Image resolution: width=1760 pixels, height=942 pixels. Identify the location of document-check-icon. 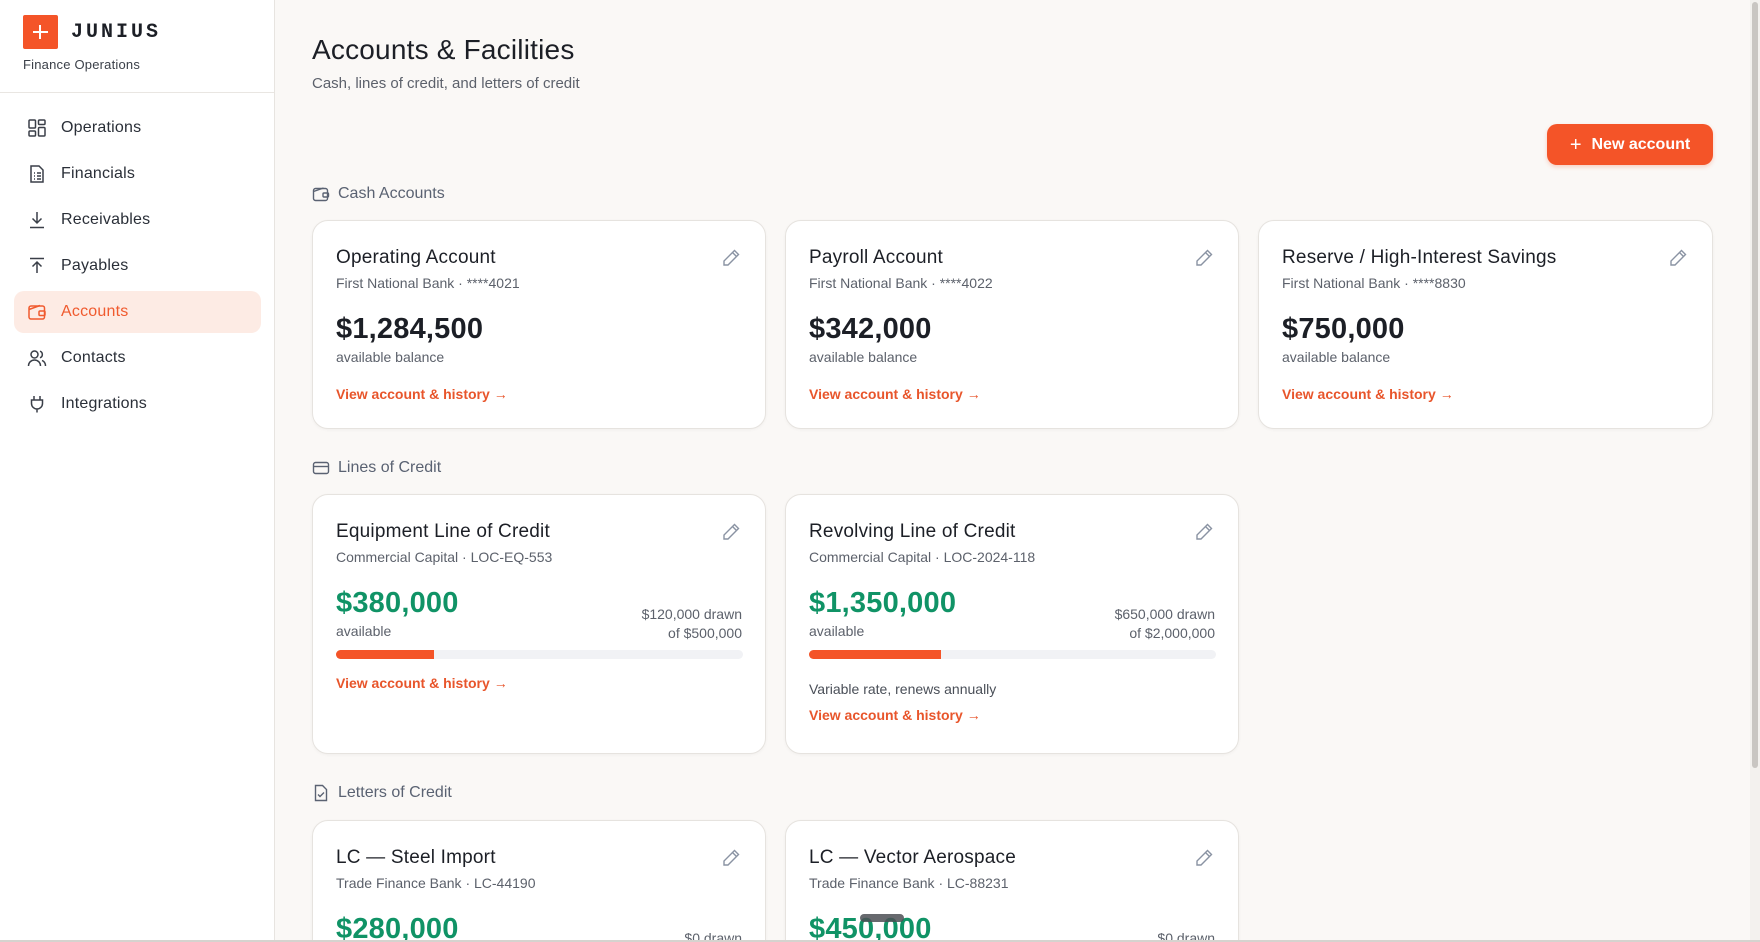
(321, 793).